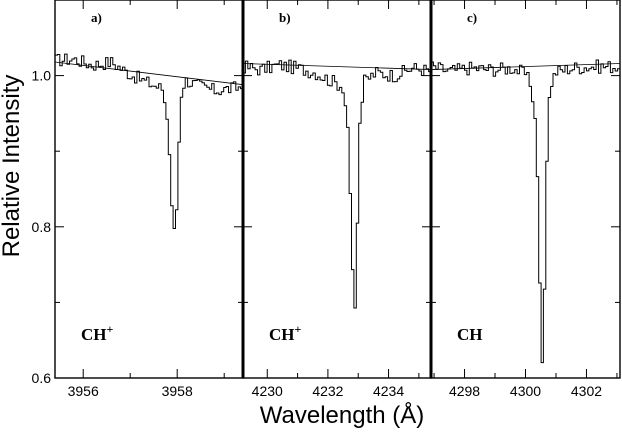 The height and width of the screenshot is (434, 622). I want to click on x-tick-label: 4302, so click(586, 391).